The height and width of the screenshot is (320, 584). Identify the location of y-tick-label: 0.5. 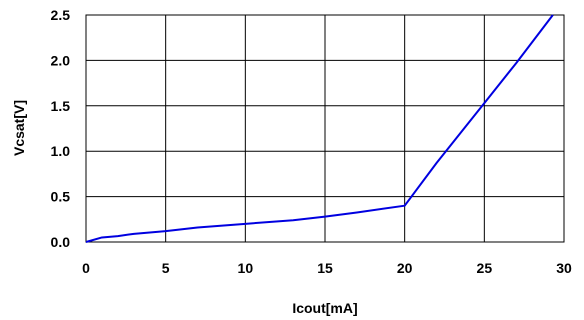
(61, 197).